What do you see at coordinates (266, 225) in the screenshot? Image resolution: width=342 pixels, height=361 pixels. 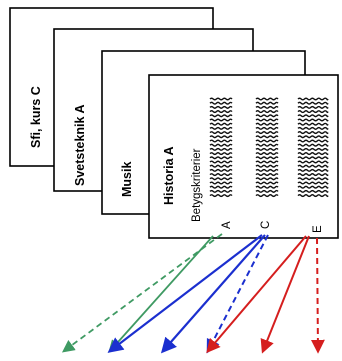 I see `grade-label-c: C` at bounding box center [266, 225].